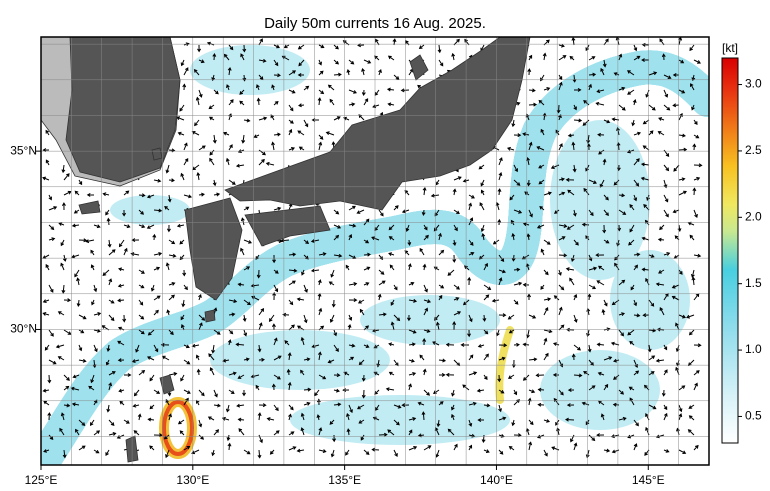 This screenshot has height=491, width=770. What do you see at coordinates (41, 480) in the screenshot?
I see `lon-tick-label: 125°E` at bounding box center [41, 480].